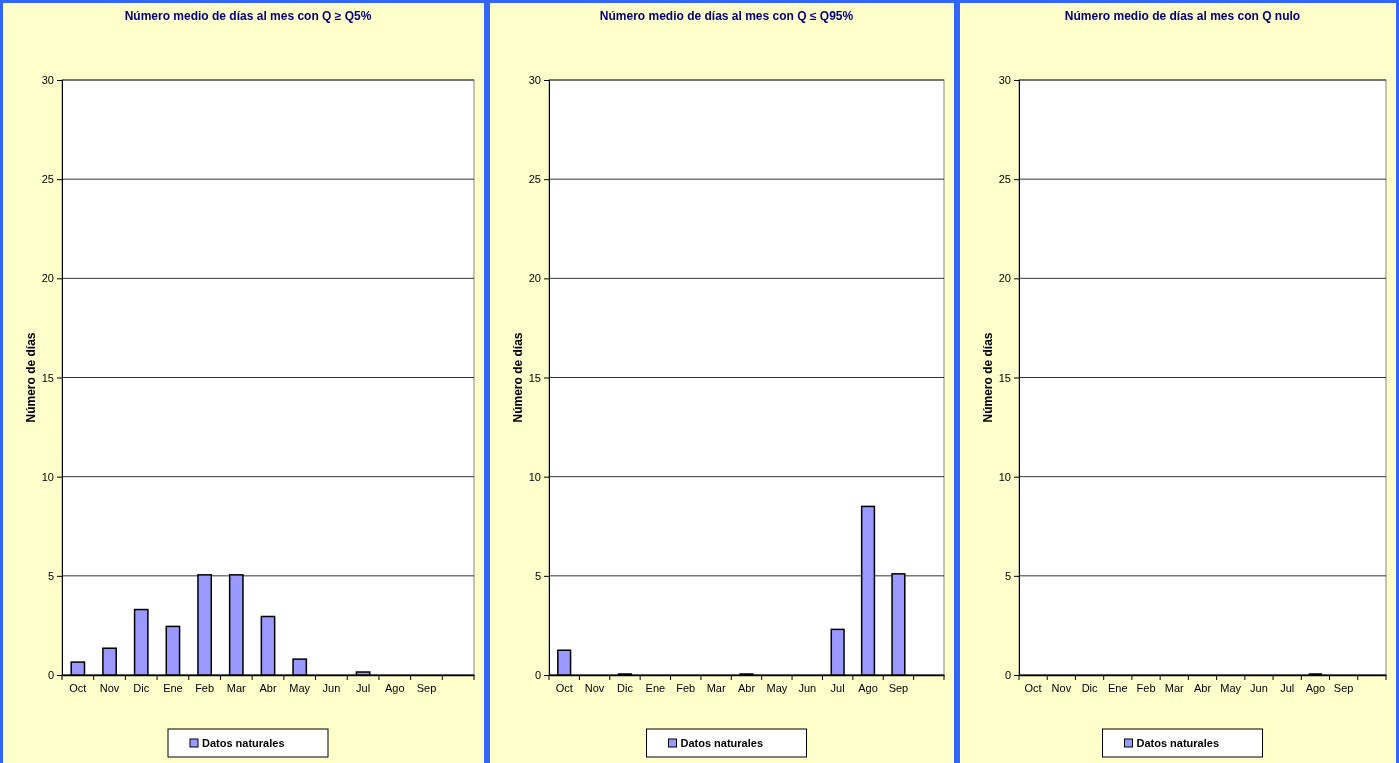 The image size is (1399, 763). I want to click on chart-title: Número medio de días al mes con Q ≥ Q5%, so click(248, 16).